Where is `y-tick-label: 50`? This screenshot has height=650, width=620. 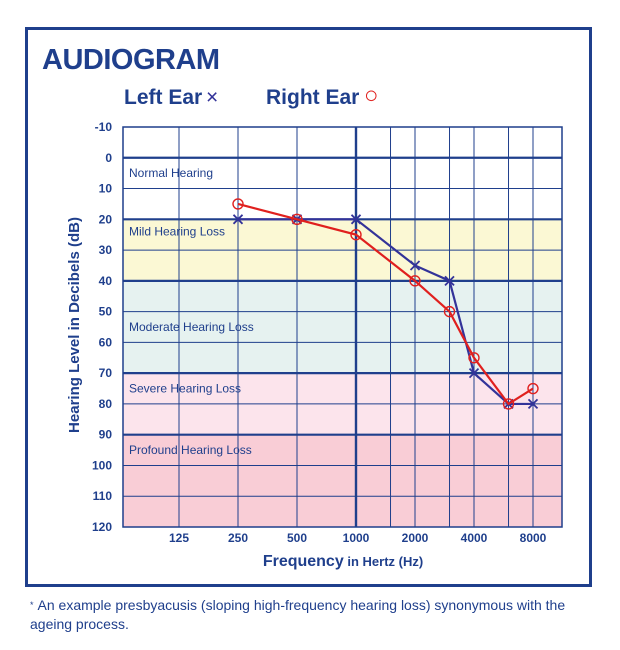
y-tick-label: 50 is located at coordinates (106, 312).